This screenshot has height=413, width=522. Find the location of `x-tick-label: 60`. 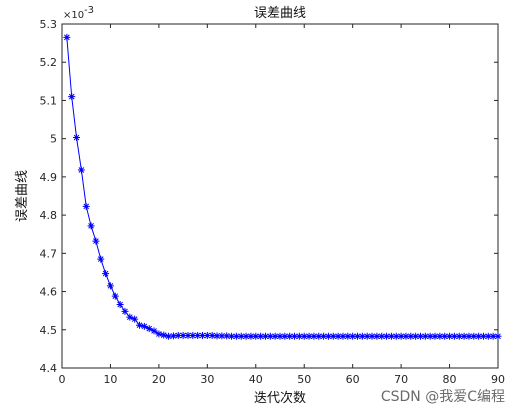

x-tick-label: 60 is located at coordinates (353, 379).